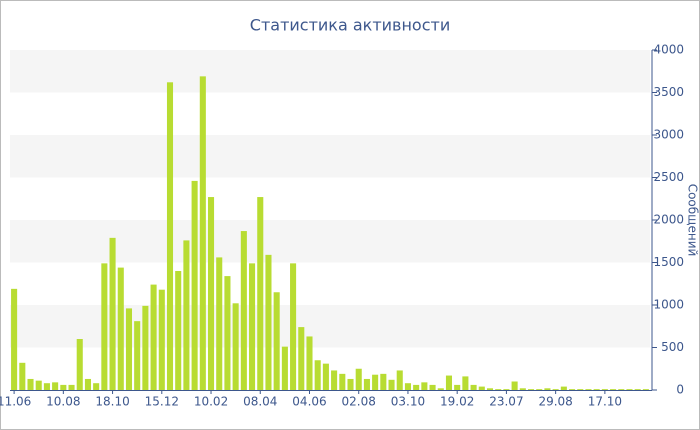 This screenshot has width=700, height=430. I want to click on x-tick-label: 15.12, so click(162, 402).